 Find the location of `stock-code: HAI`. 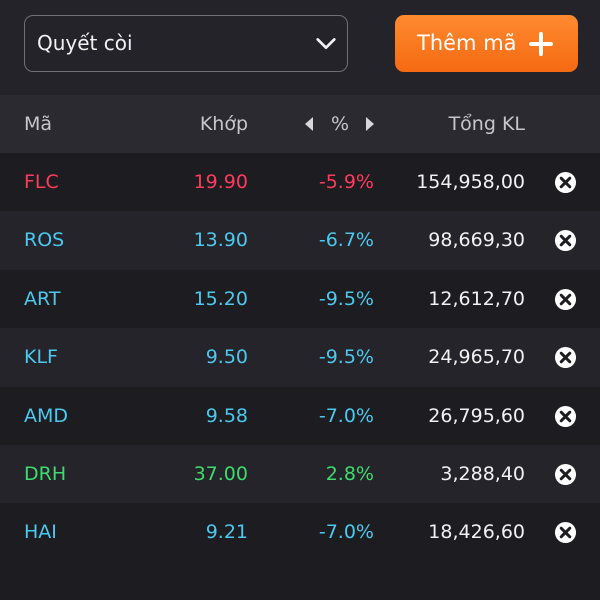

stock-code: HAI is located at coordinates (40, 532).